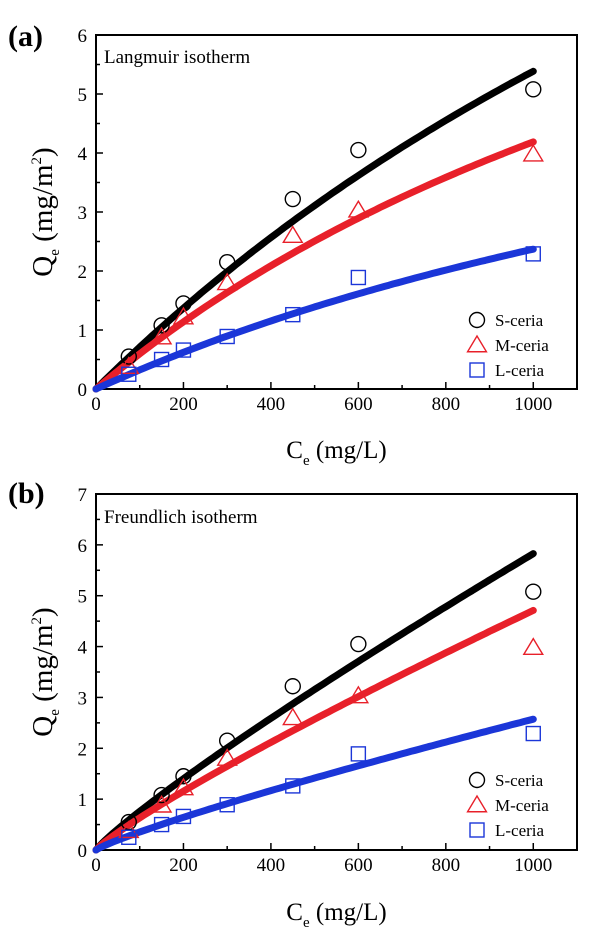  I want to click on y-tick-label: 7, so click(83, 495).